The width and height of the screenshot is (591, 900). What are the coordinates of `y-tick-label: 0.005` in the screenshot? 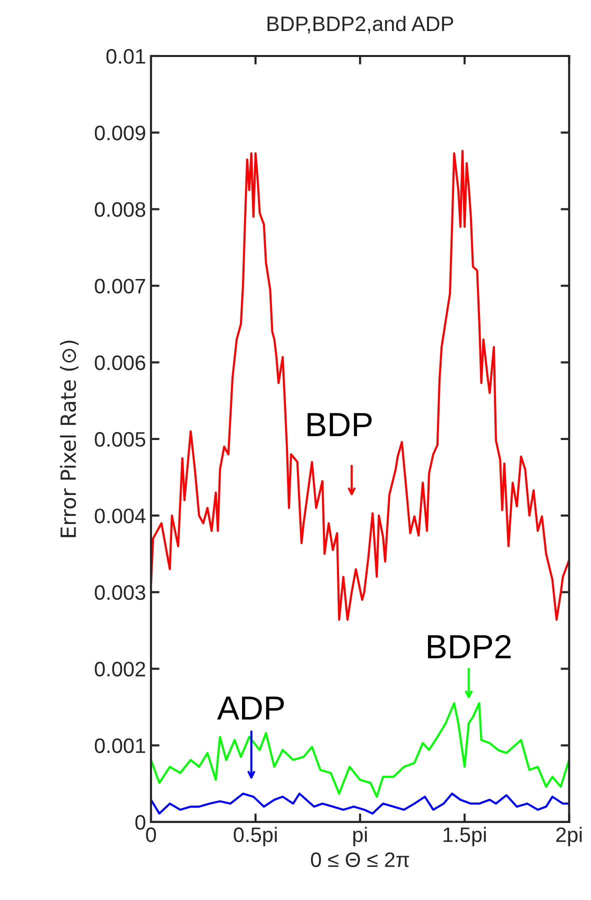 It's located at (120, 439).